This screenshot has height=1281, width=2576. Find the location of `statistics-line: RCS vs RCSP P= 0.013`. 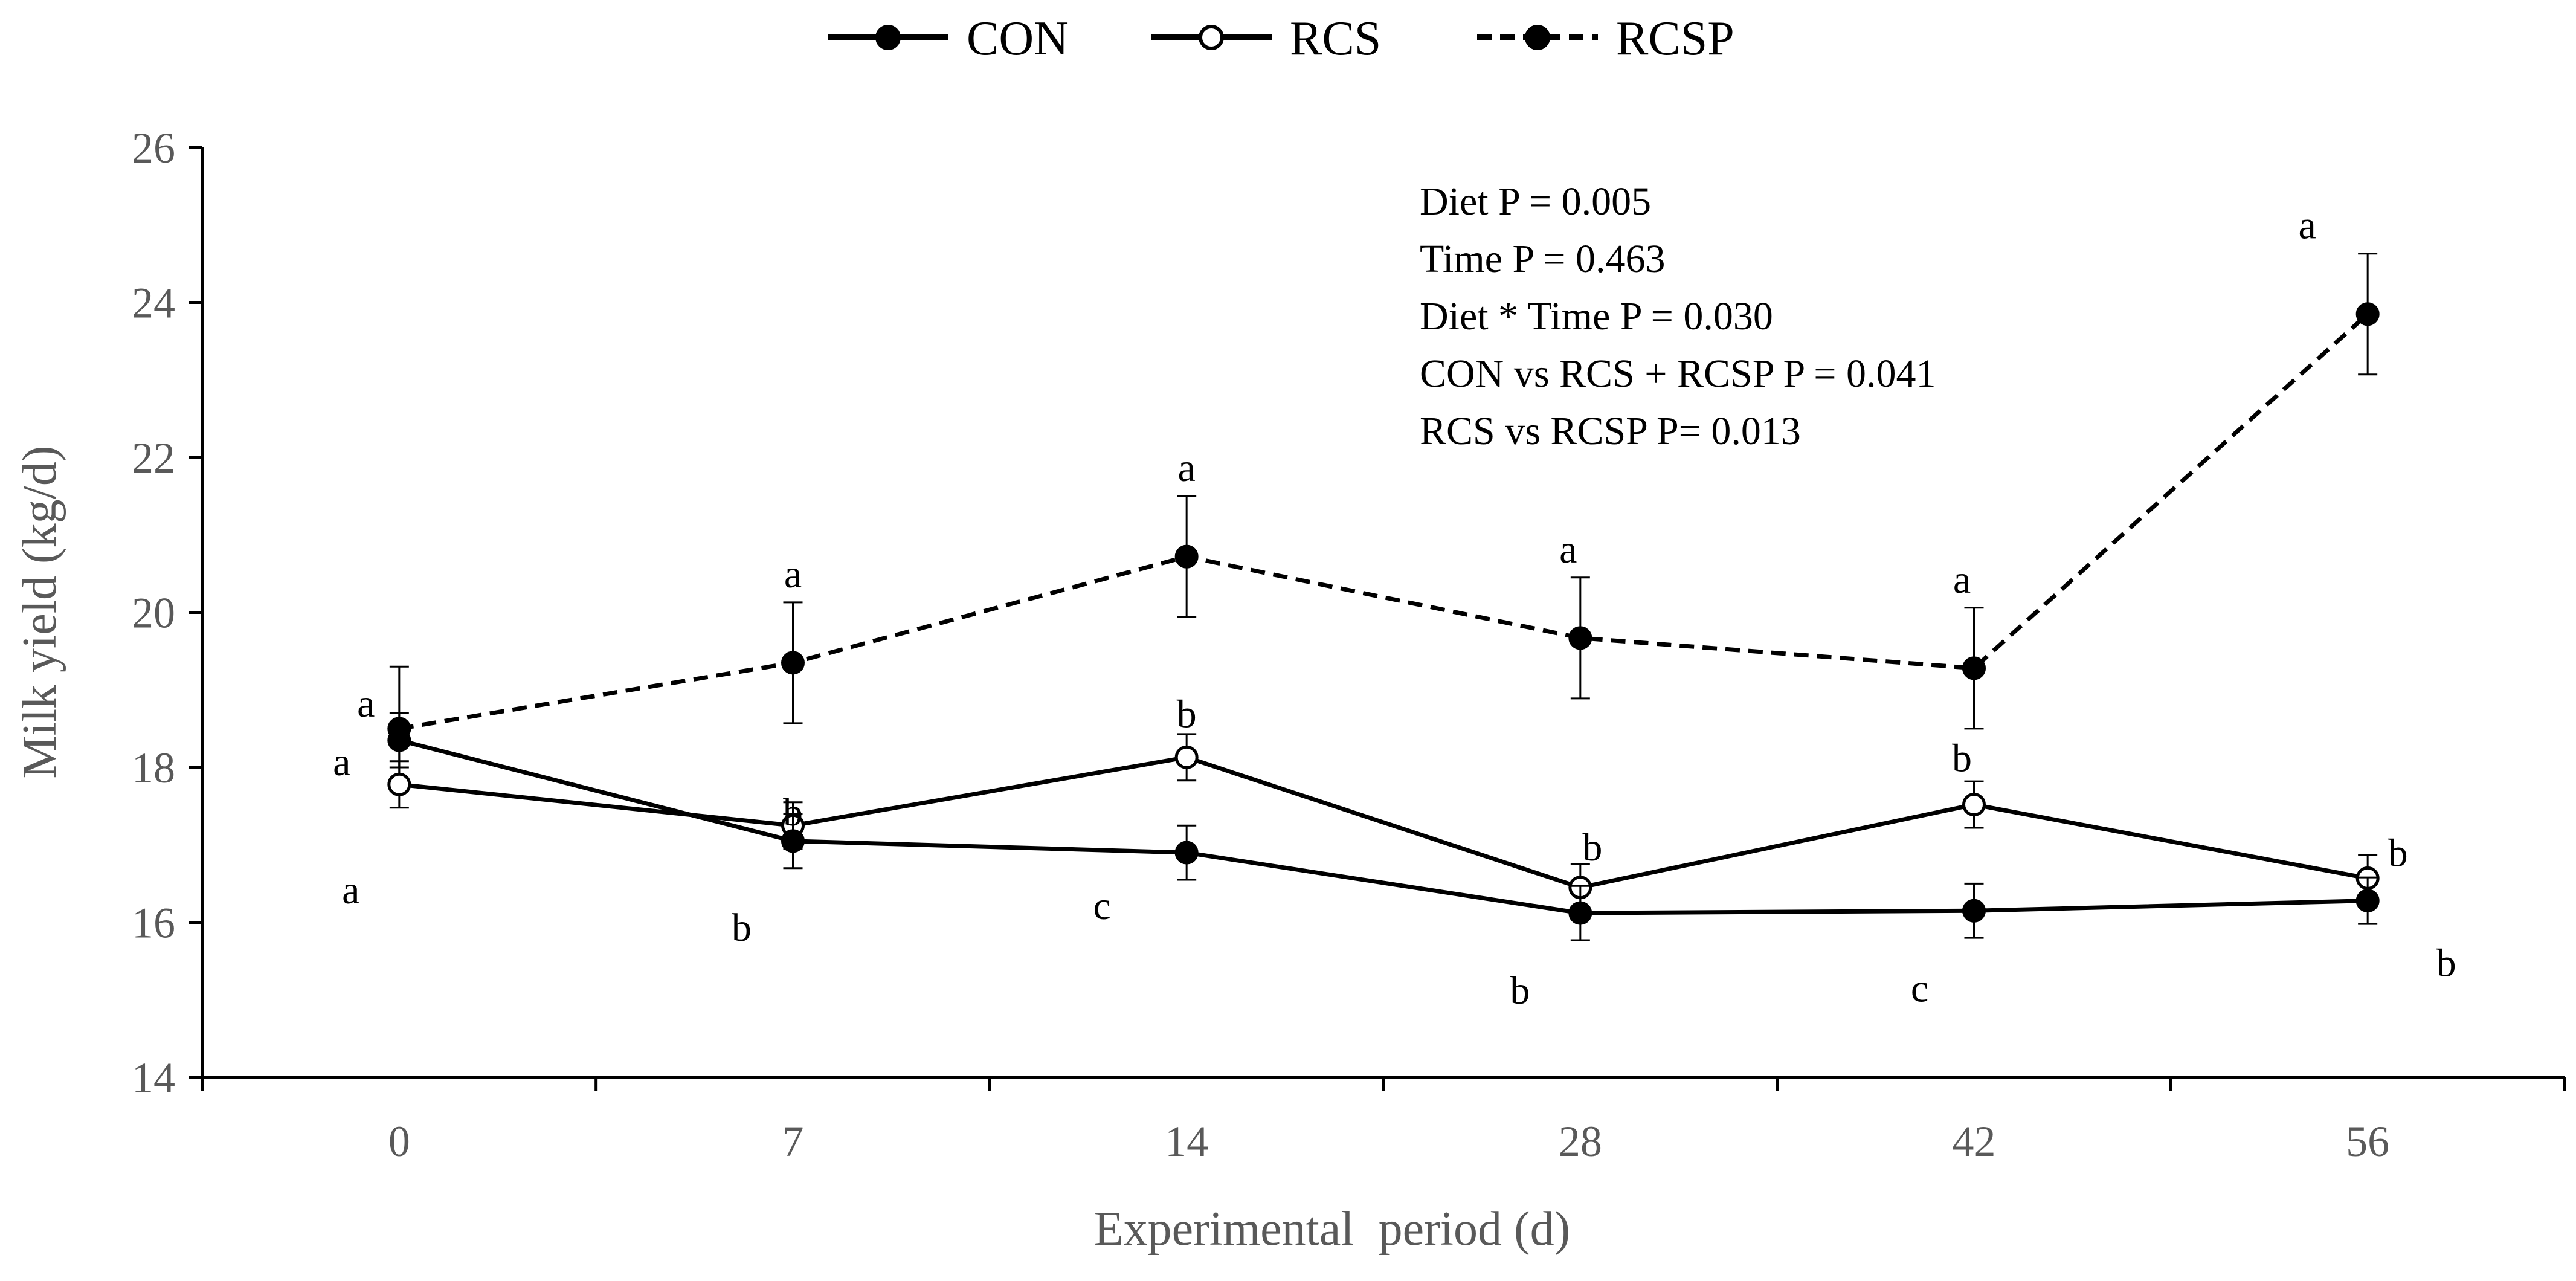

statistics-line: RCS vs RCSP P= 0.013 is located at coordinates (1611, 431).